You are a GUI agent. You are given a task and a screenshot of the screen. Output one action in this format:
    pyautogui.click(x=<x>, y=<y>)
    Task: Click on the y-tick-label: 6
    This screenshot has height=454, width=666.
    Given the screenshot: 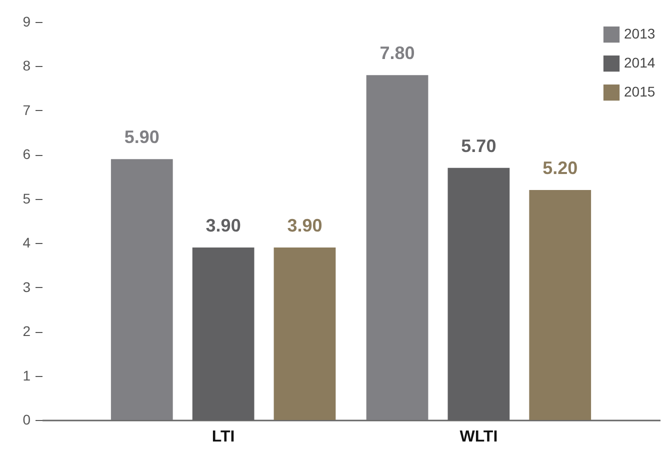 What is the action you would take?
    pyautogui.click(x=26, y=154)
    